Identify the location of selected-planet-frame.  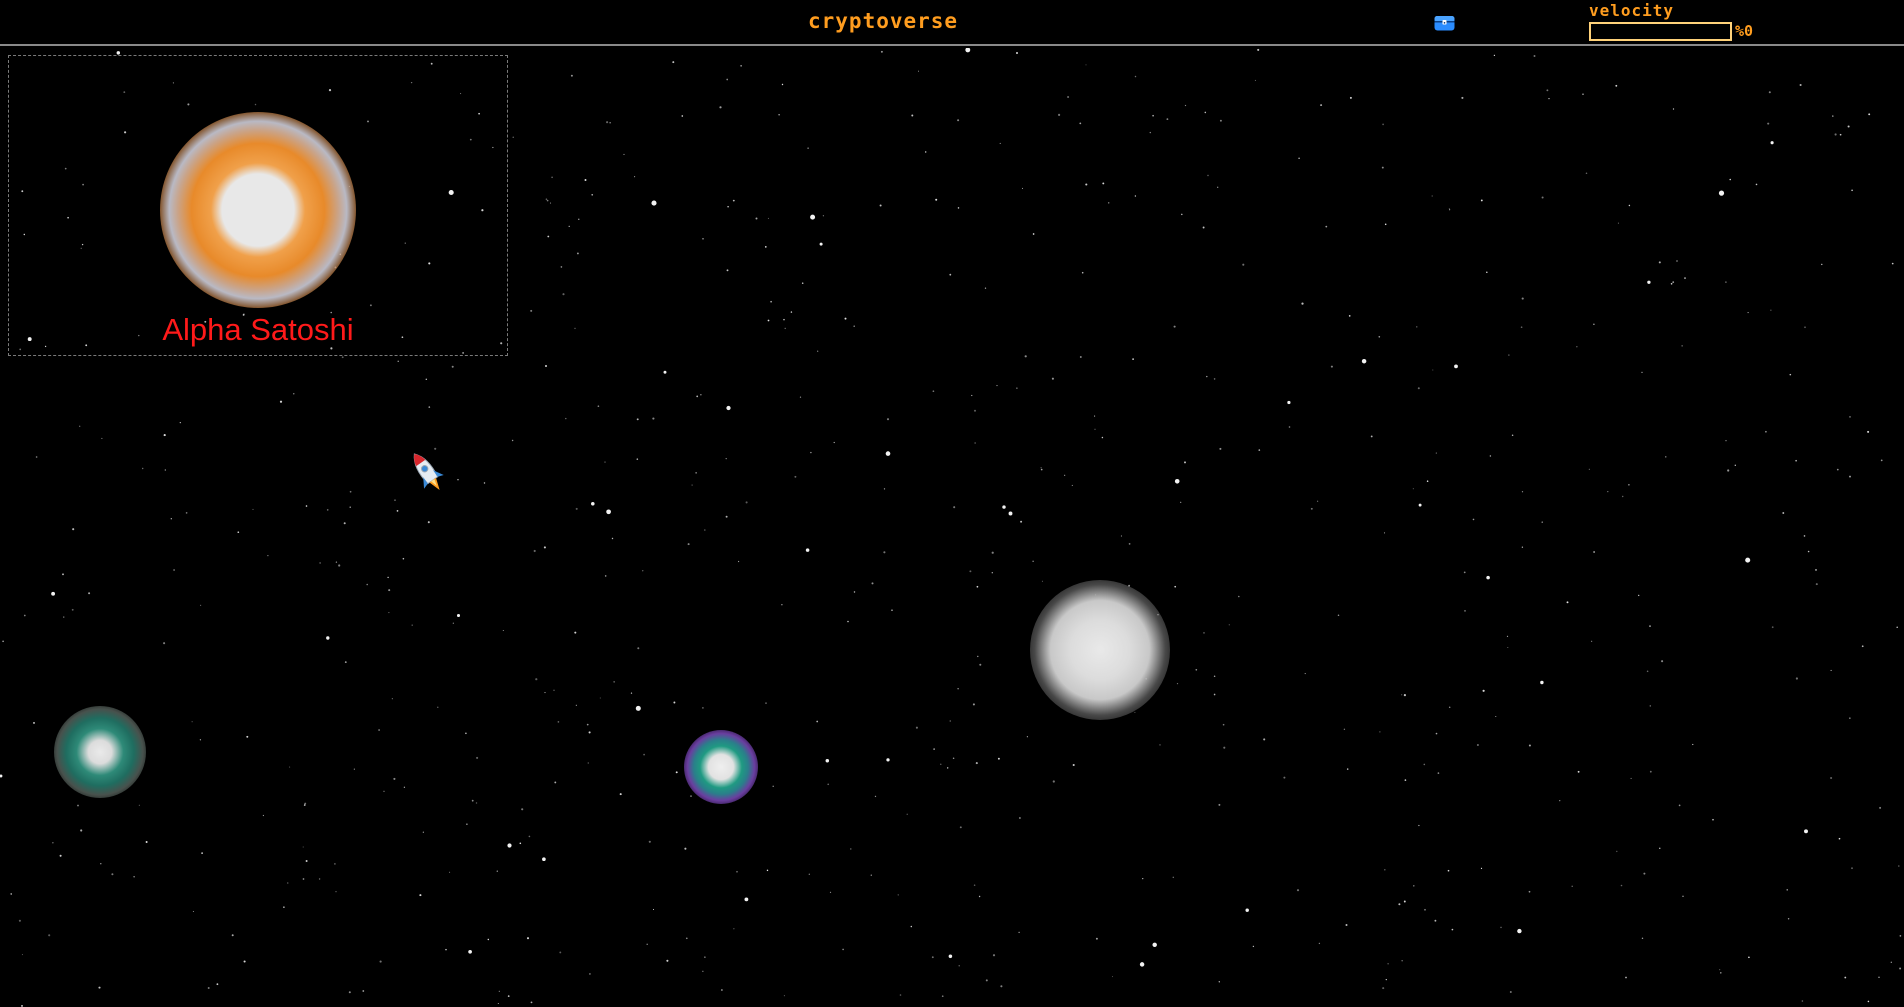
(258, 205).